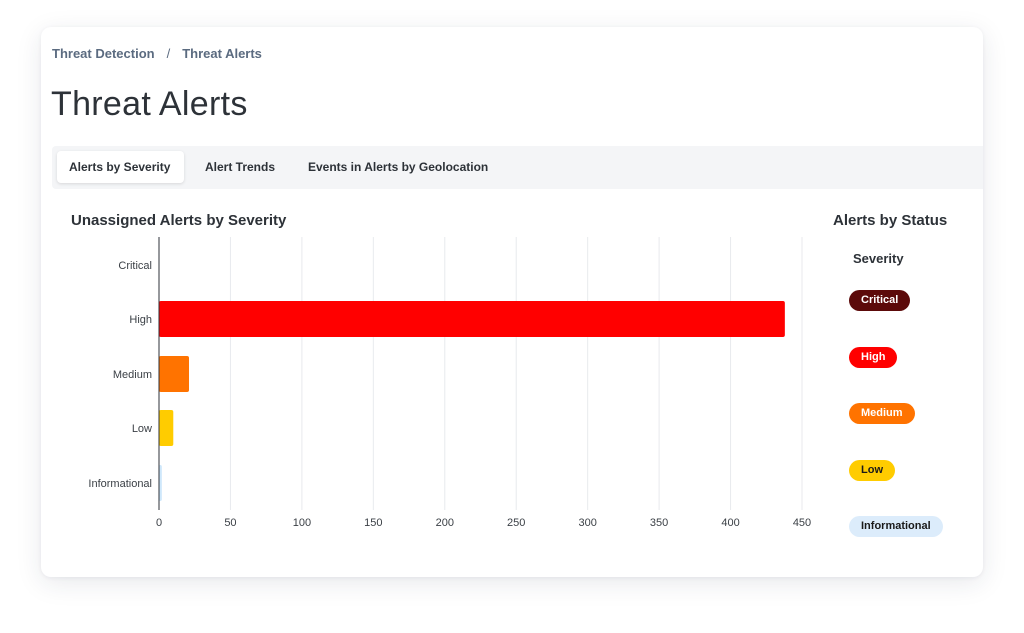 This screenshot has width=1024, height=633. Describe the element at coordinates (132, 375) in the screenshot. I see `category-label-medium: Medium` at that location.